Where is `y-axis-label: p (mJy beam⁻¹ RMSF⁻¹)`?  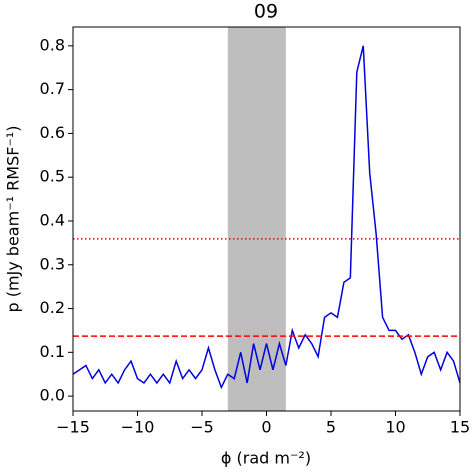
y-axis-label: p (mJy beam⁻¹ RMSF⁻¹) is located at coordinates (13, 218).